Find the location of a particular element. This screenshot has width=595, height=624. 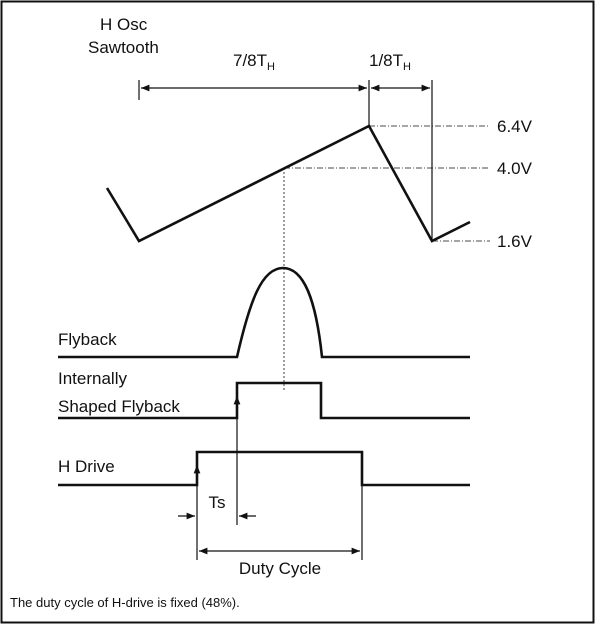

title: Sawtooth is located at coordinates (123, 47).